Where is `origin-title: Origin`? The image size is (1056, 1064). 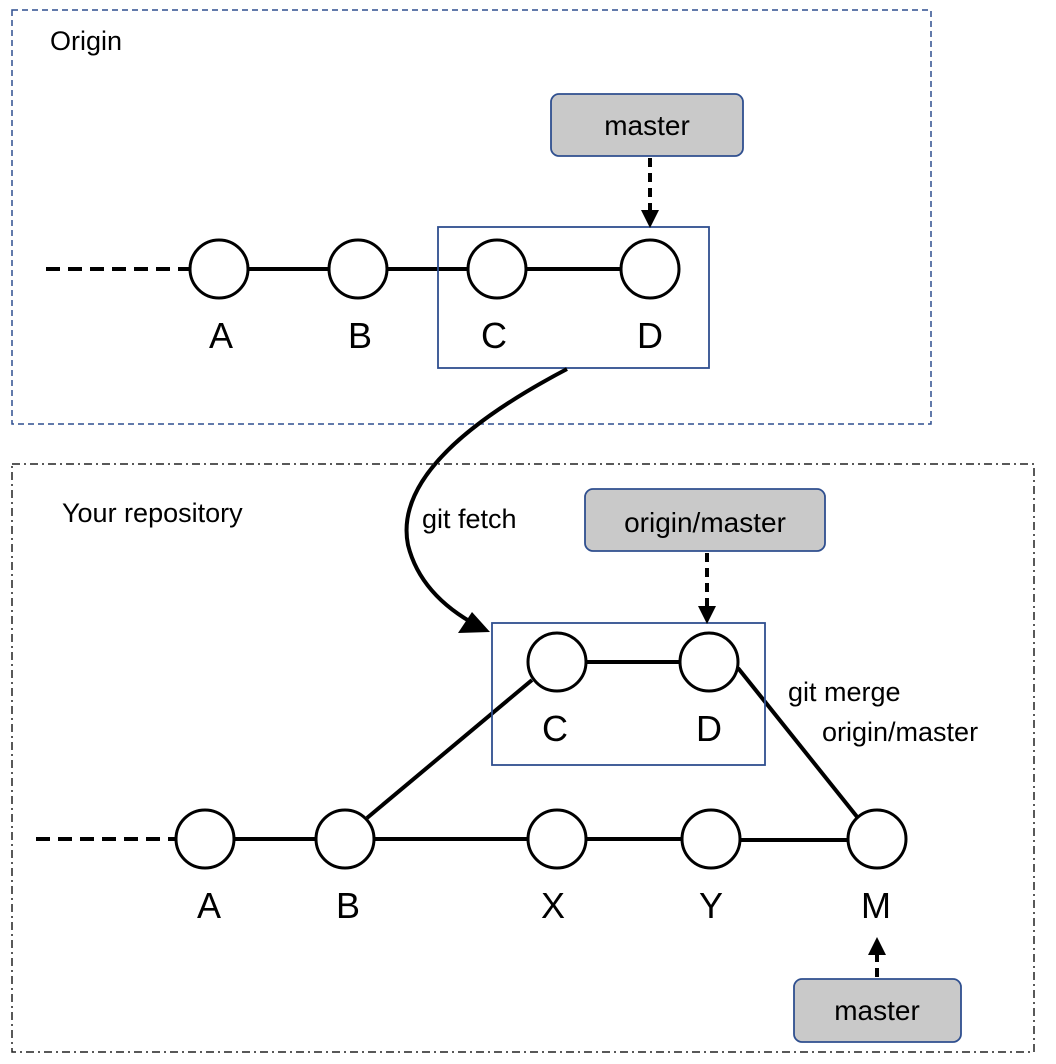
origin-title: Origin is located at coordinates (86, 41).